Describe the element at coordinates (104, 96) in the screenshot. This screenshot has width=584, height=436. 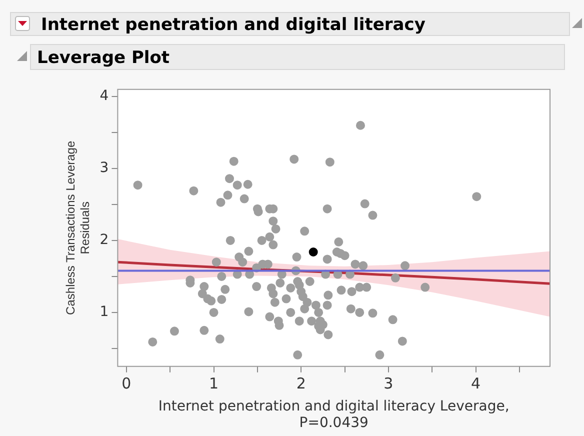
I see `y-tick-label: 4` at that location.